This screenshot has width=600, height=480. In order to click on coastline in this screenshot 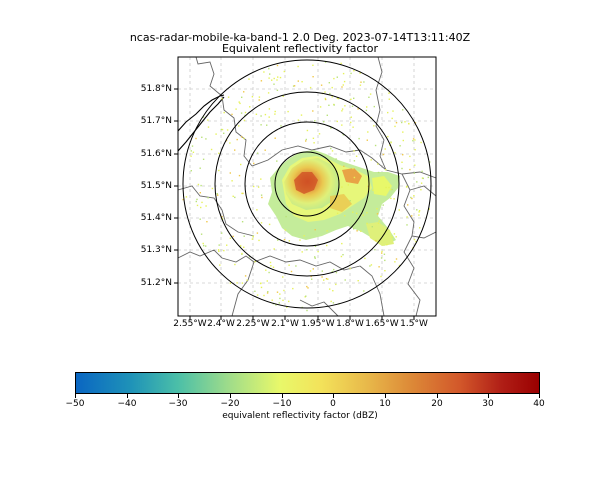, I will do `click(201, 123)`.